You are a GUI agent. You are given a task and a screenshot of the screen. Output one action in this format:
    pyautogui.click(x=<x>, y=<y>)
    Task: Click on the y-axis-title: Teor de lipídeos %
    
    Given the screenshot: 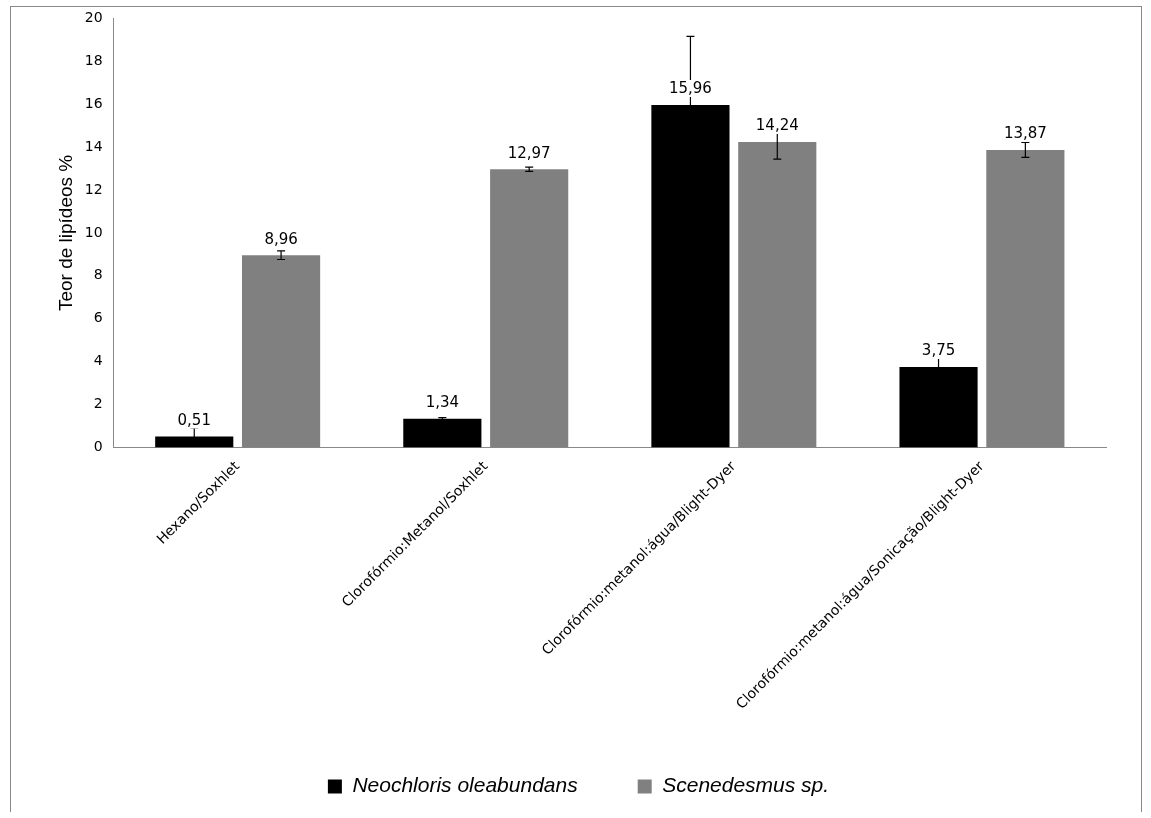 What is the action you would take?
    pyautogui.click(x=65, y=233)
    